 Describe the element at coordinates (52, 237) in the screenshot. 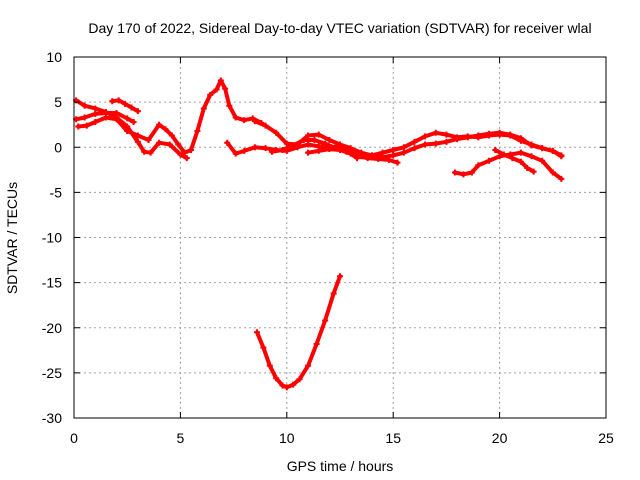

I see `y-tick-labels: 10 5 0 -5 -10 -15 -20 -25 -30` at that location.